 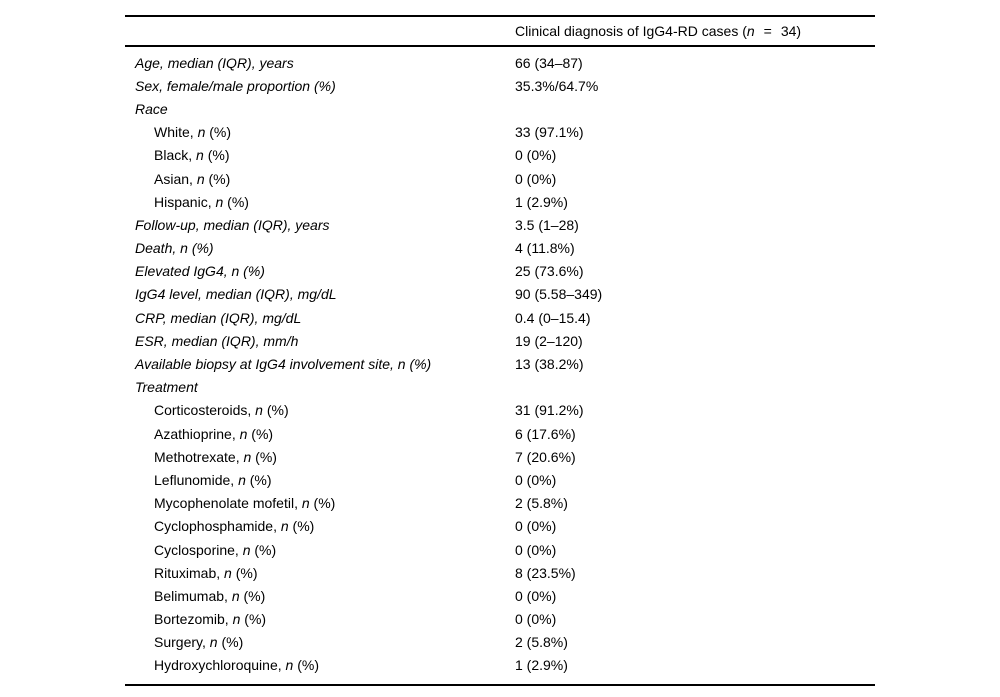 I want to click on row-value: 8 (23.5%), so click(x=545, y=572).